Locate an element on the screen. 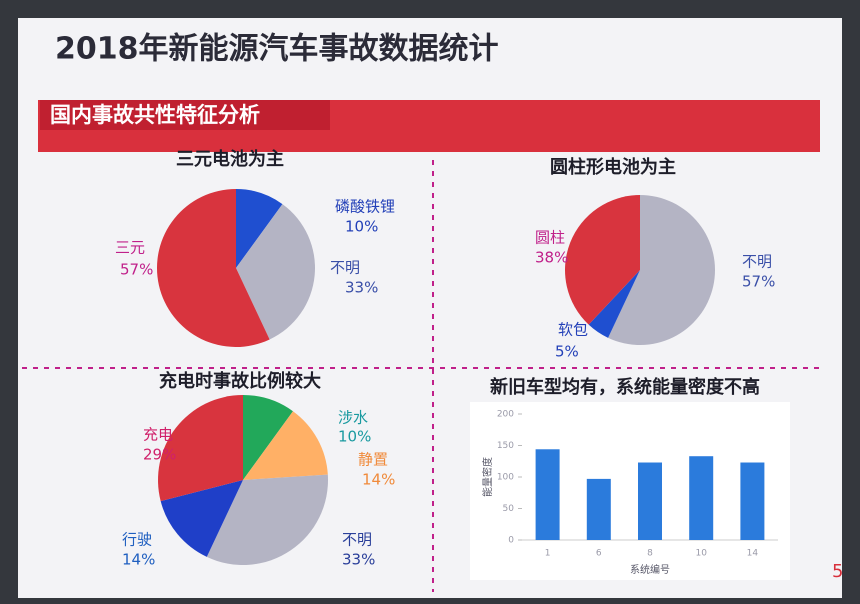 The width and height of the screenshot is (860, 604). page-number: 5 is located at coordinates (837, 571).